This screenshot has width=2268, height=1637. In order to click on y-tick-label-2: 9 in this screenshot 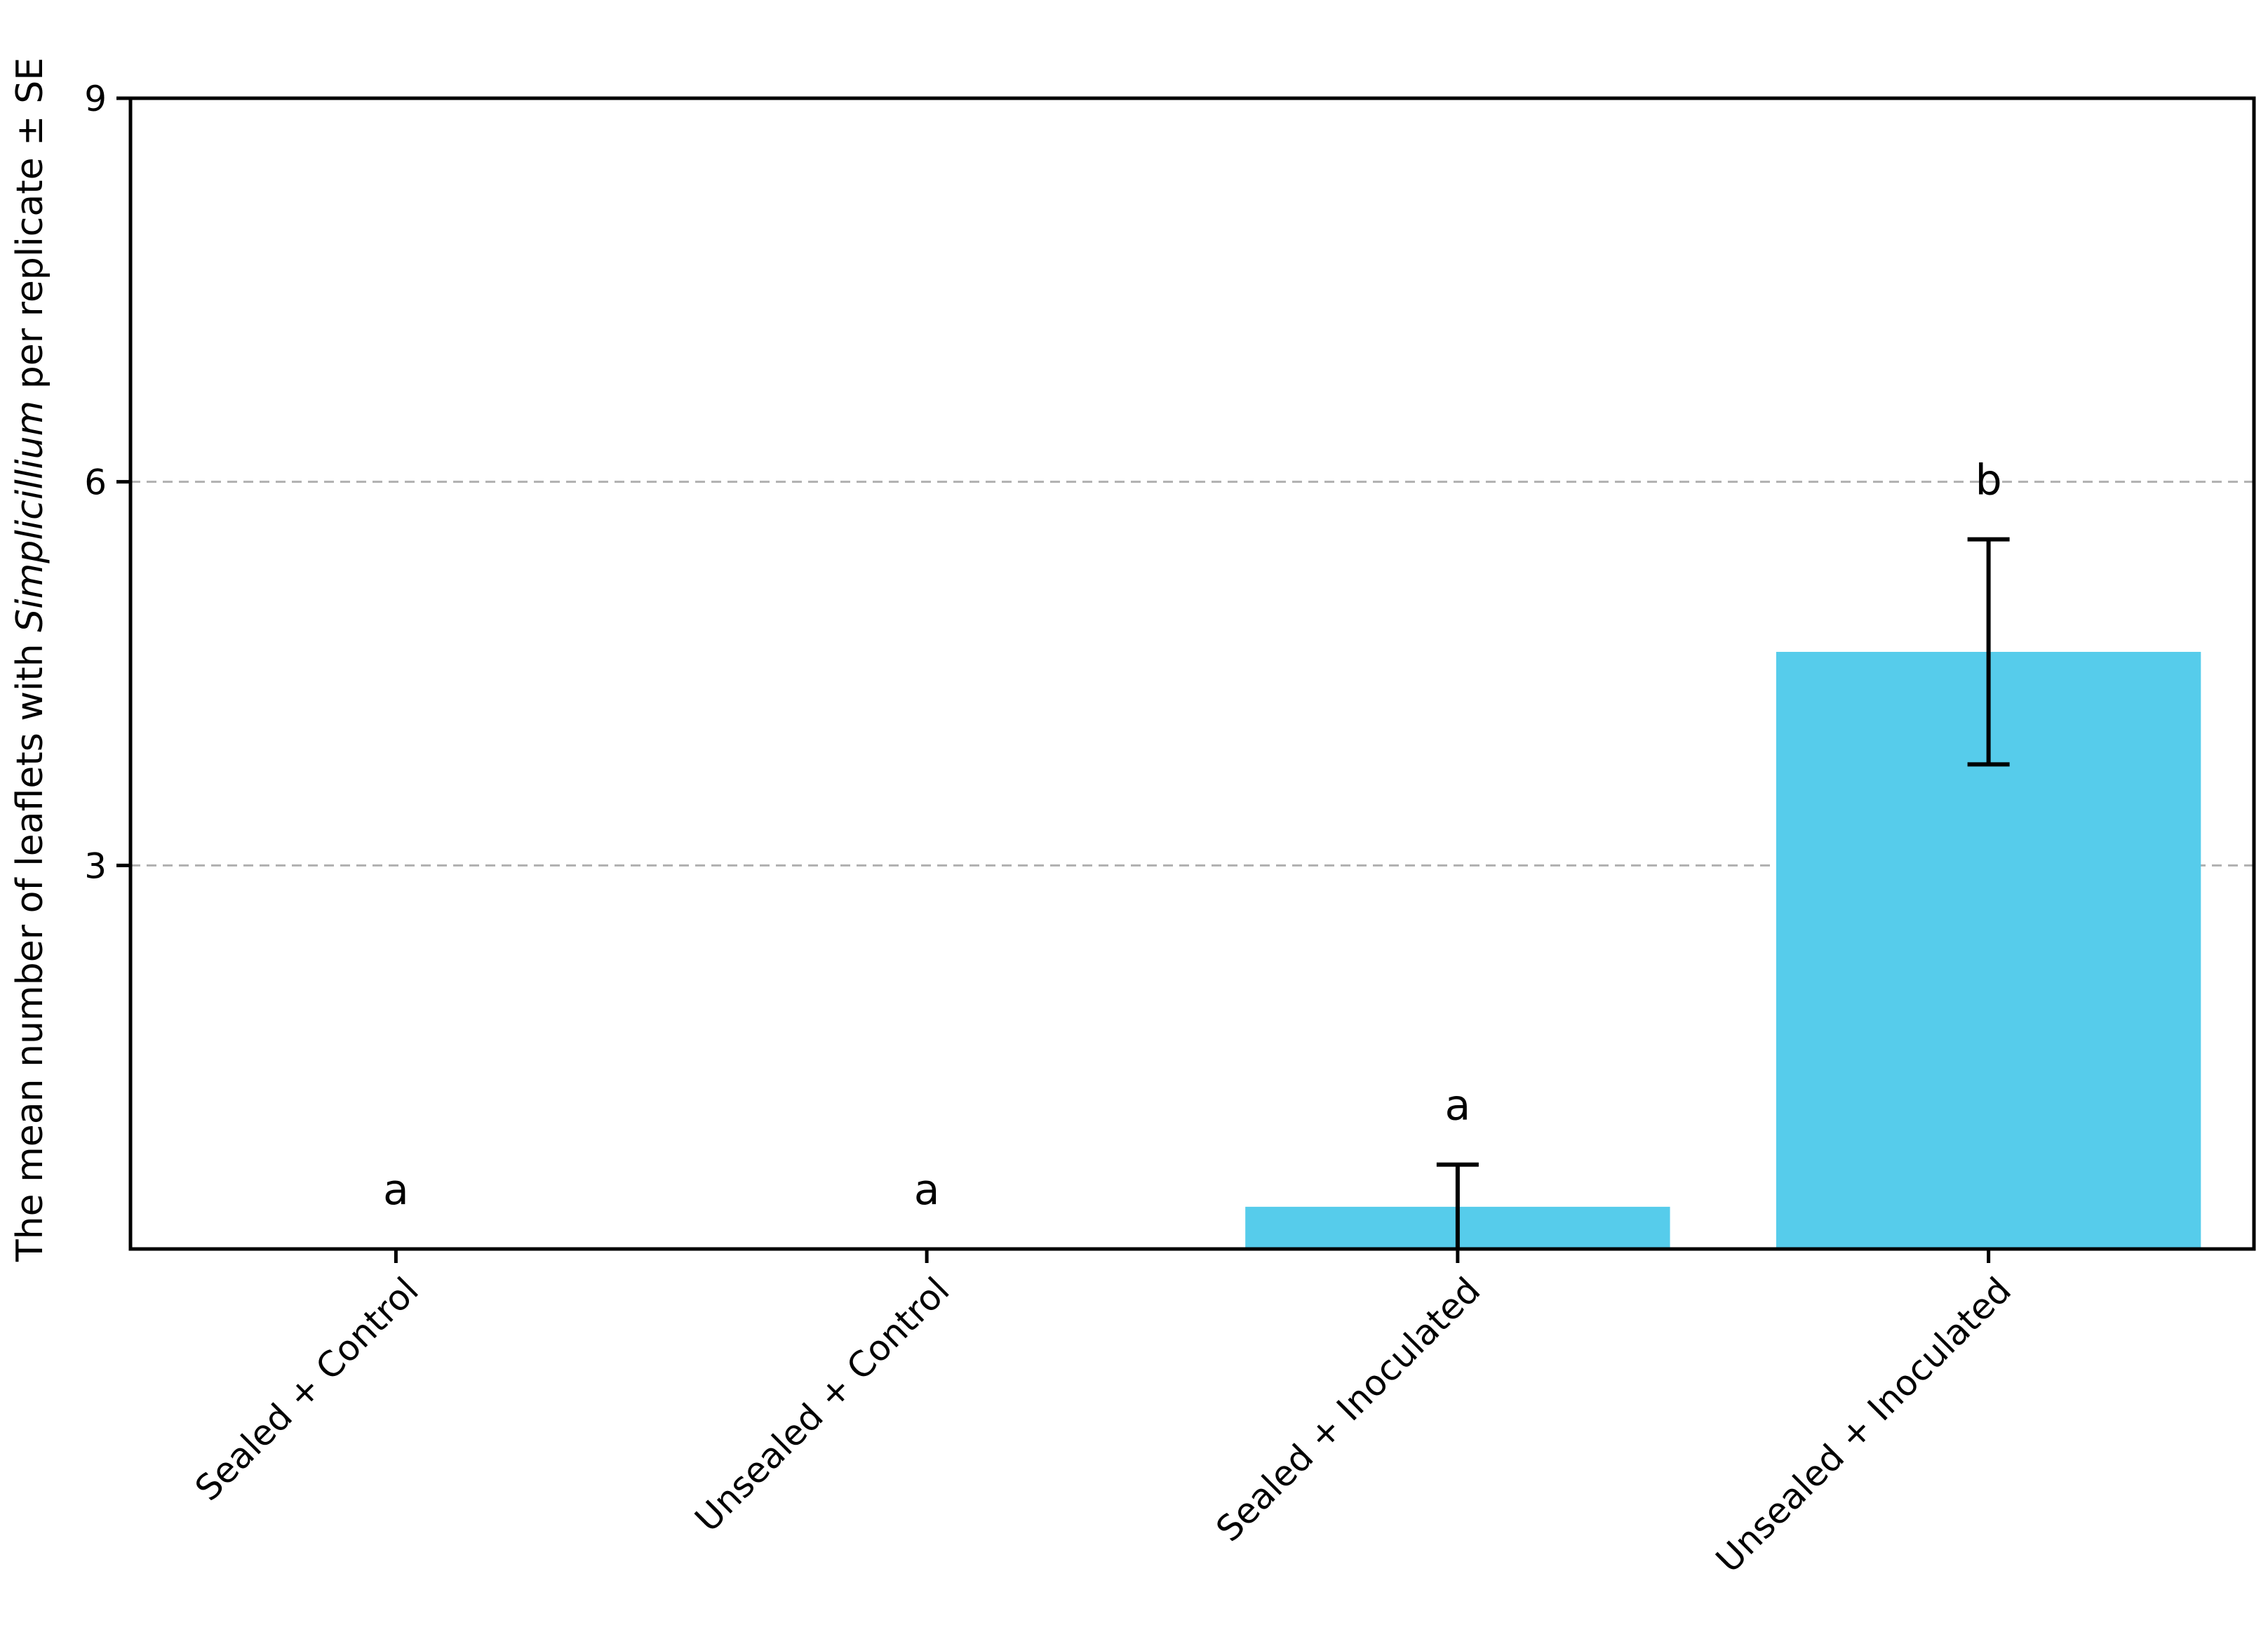, I will do `click(95, 99)`.